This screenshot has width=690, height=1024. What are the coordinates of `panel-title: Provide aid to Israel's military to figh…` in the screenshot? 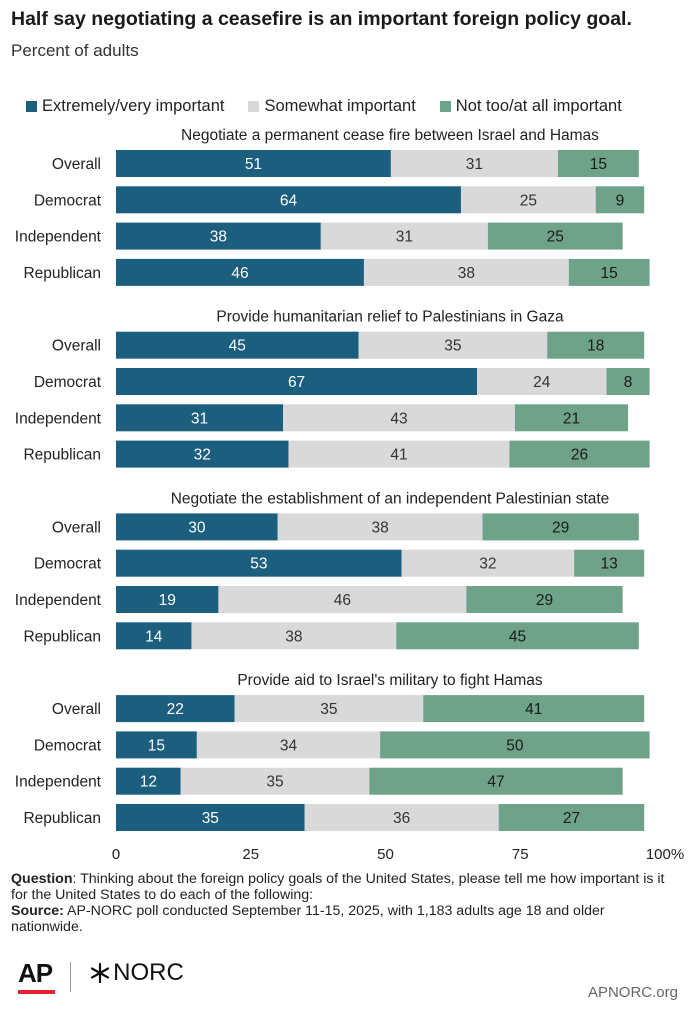 It's located at (390, 680).